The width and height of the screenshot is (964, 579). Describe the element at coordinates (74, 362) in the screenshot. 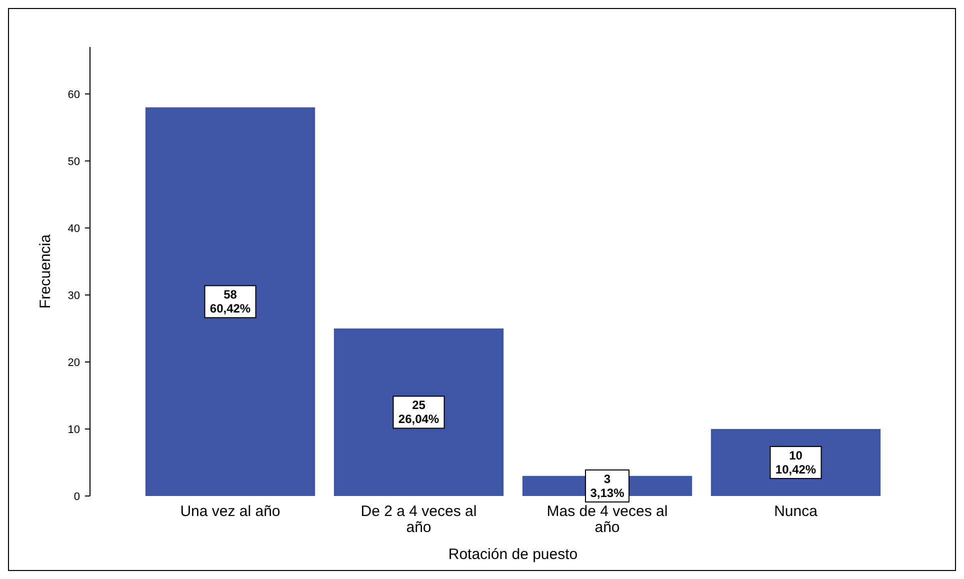

I see `y-tick-label: 20` at that location.